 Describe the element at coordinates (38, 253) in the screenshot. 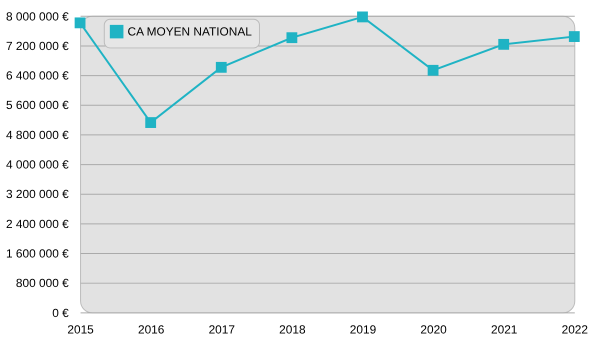

I see `y-tick-label: 1 600 000 €` at that location.